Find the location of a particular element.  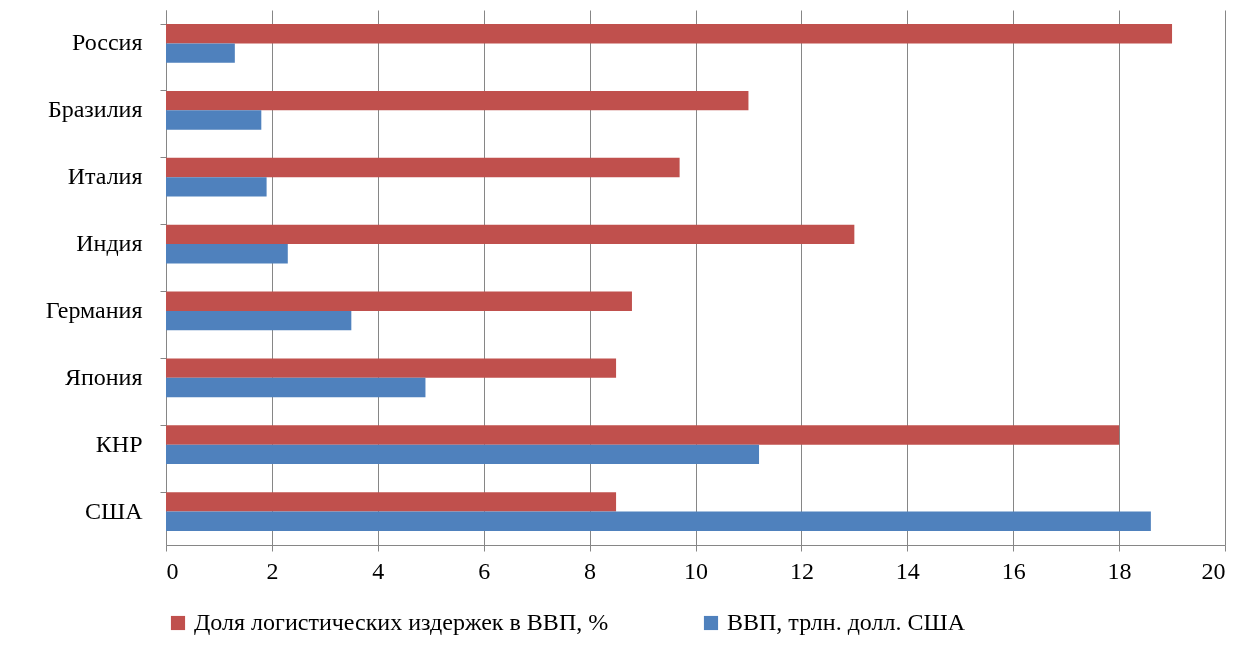

y-tick-label: Бразилия is located at coordinates (95, 109).